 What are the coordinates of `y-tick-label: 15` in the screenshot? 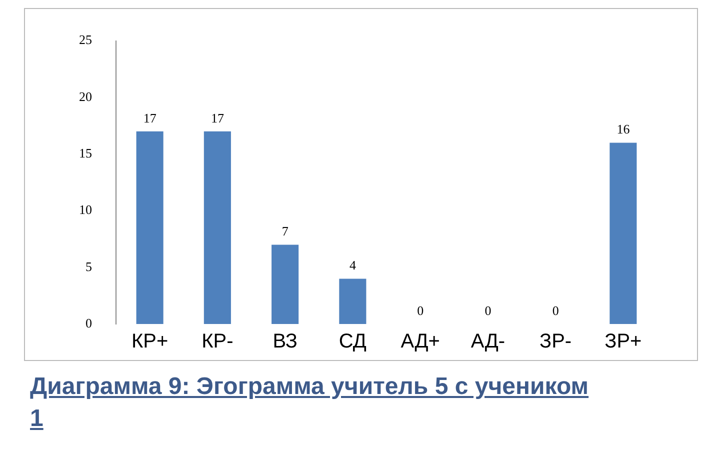 It's located at (85, 153).